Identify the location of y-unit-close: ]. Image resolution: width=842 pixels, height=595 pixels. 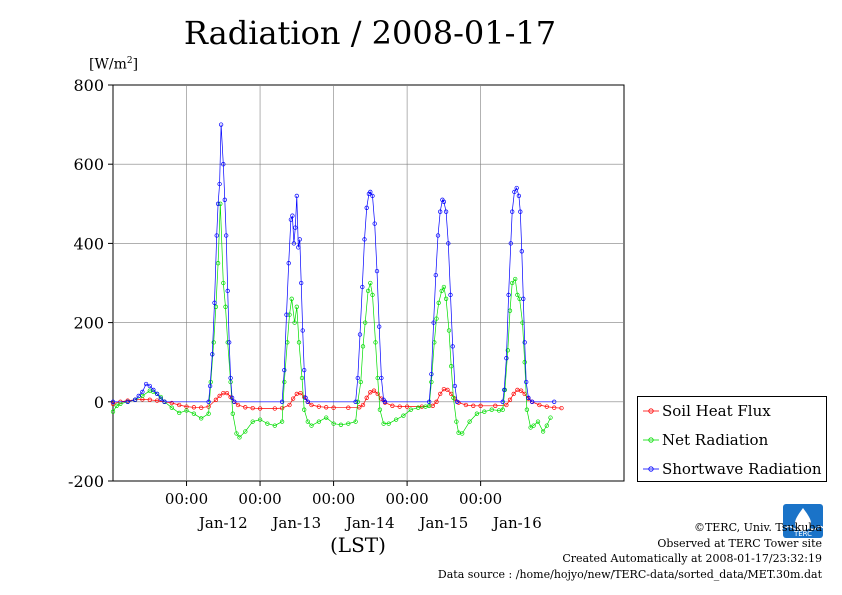
(135, 64).